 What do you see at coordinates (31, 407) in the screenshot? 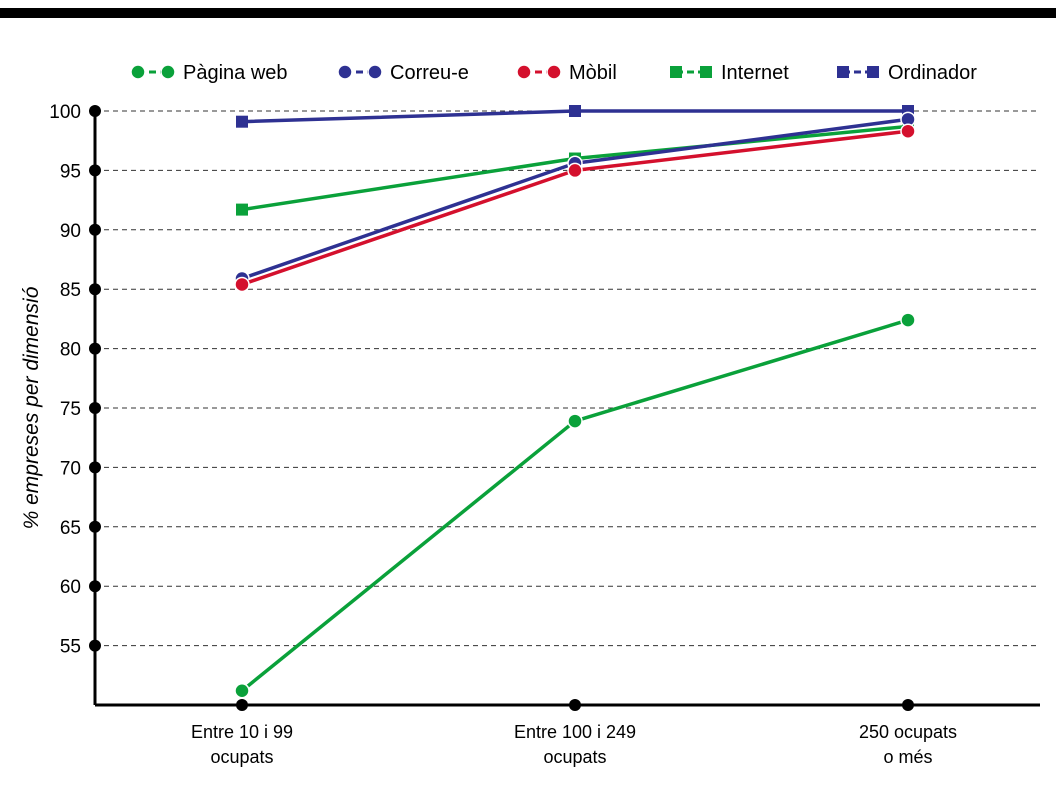
I see `y-axis-title: % empreses per dimensió` at bounding box center [31, 407].